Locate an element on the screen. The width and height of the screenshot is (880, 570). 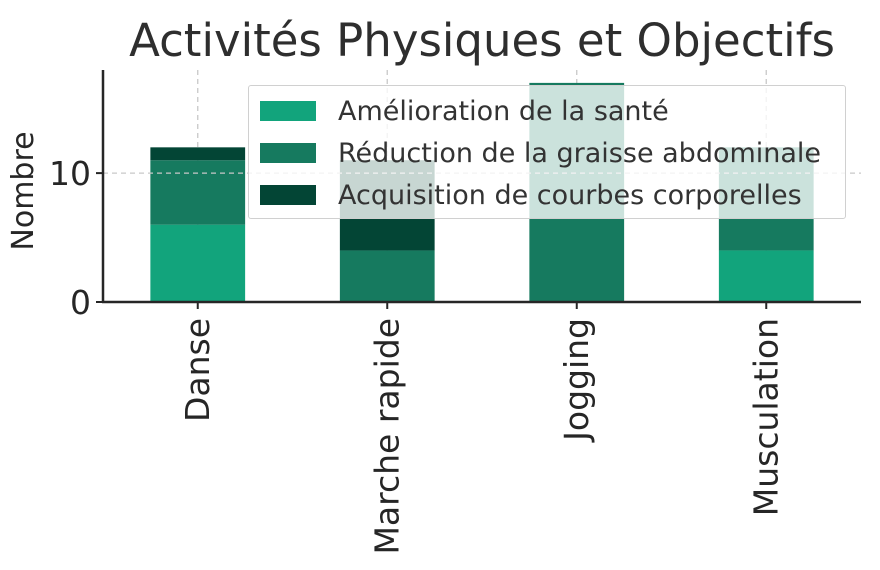
legend-label: Réduction de la graisse abdominale is located at coordinates (580, 153).